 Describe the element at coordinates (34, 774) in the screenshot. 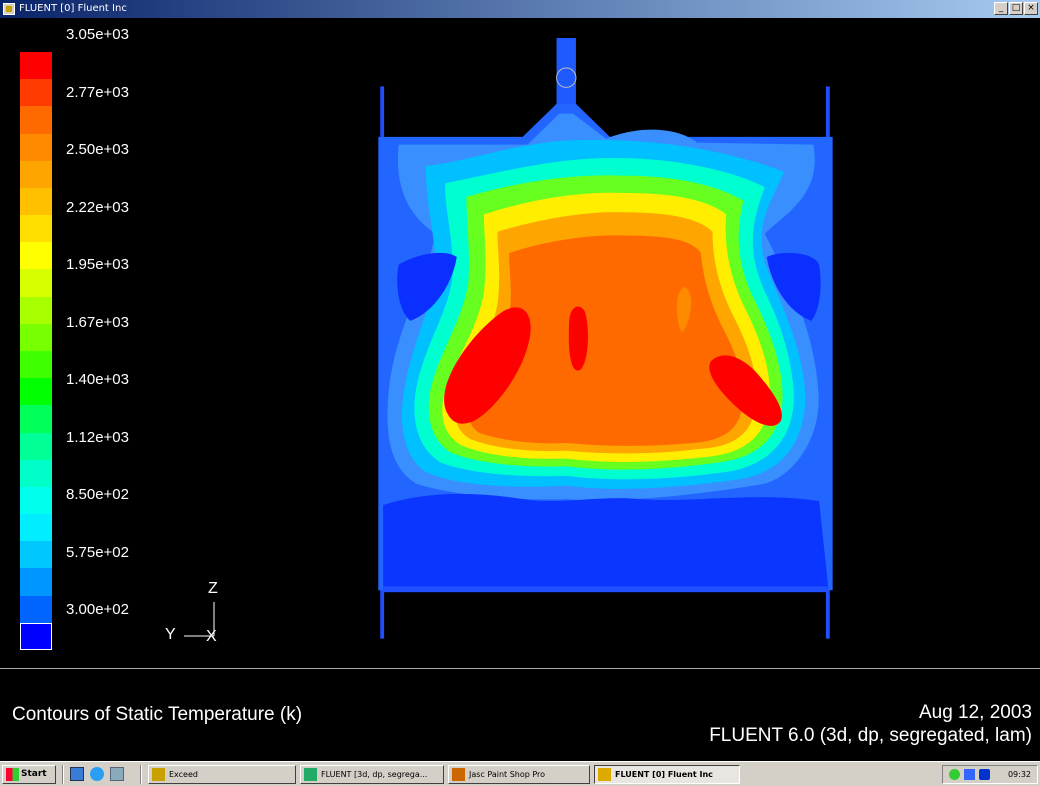

I see `start-label: Start` at that location.